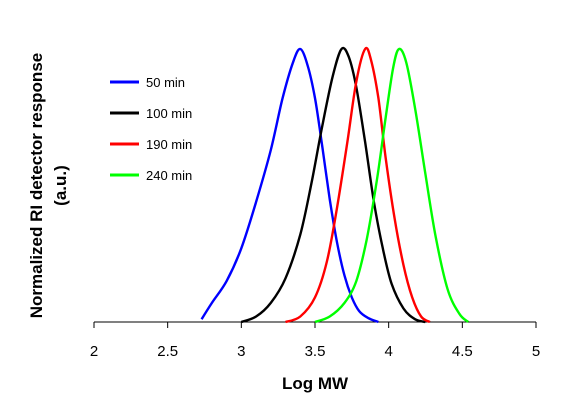 Image resolution: width=567 pixels, height=412 pixels. I want to click on x-tick-label: 4, so click(388, 351).